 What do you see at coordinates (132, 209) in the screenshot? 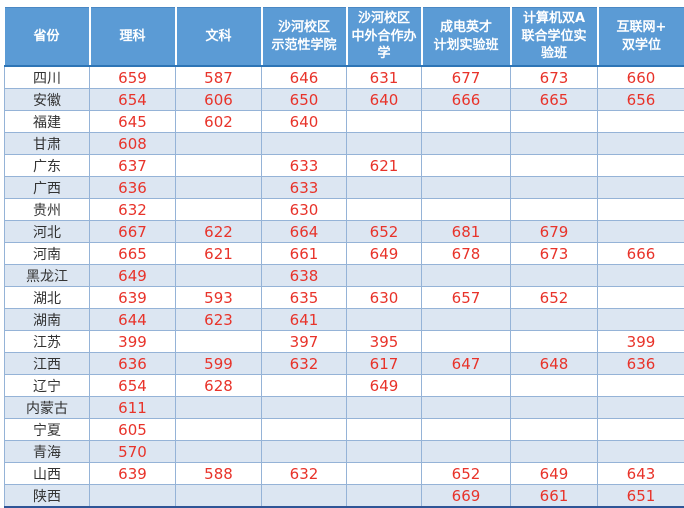
I see `score-cell: 632` at bounding box center [132, 209].